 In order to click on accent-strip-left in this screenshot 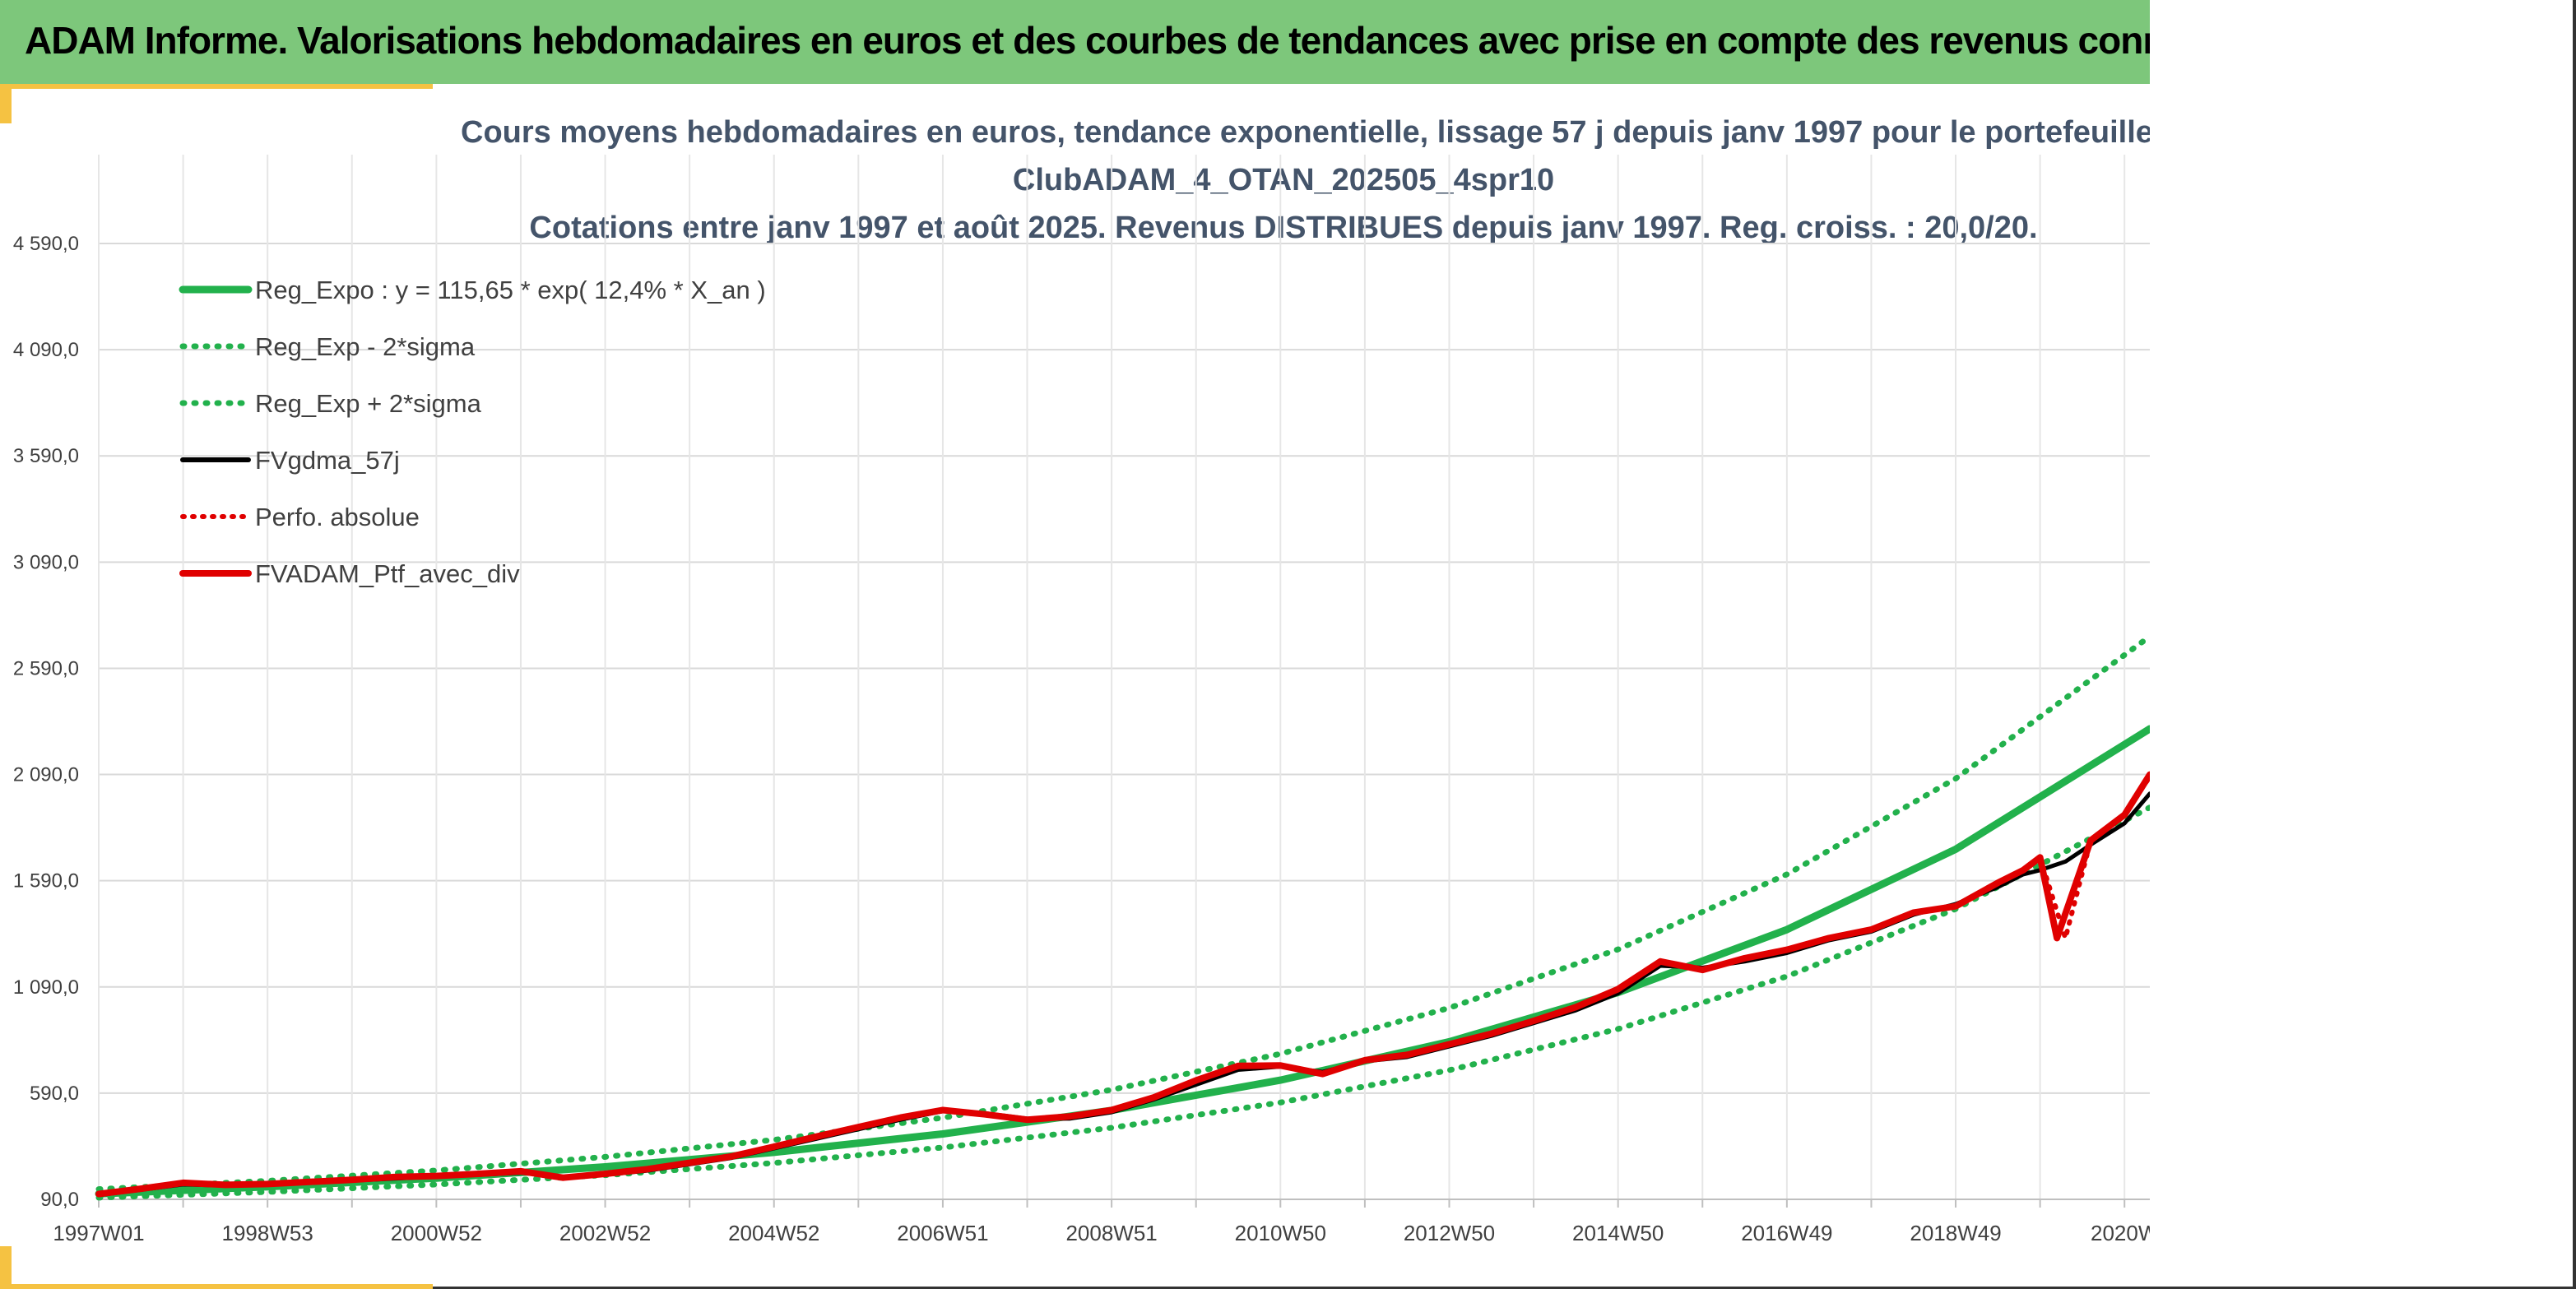, I will do `click(6, 103)`.